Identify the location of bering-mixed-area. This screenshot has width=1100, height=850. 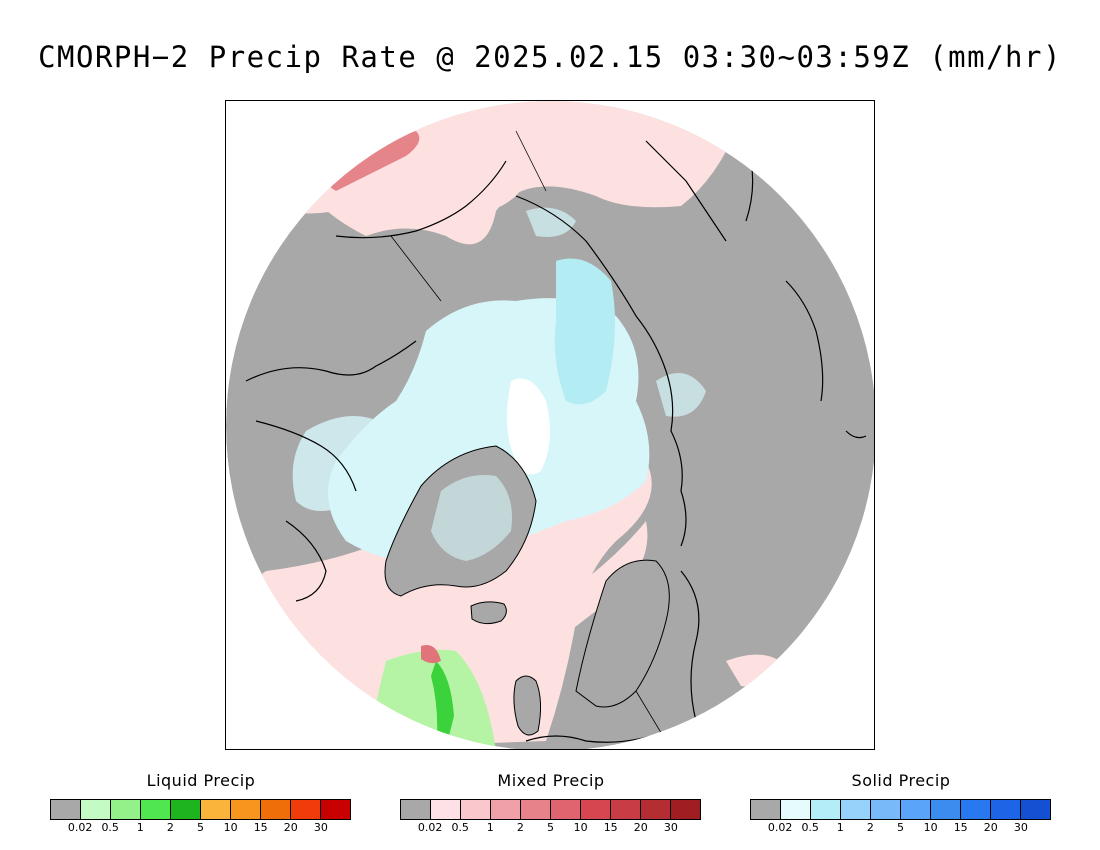
(513, 155).